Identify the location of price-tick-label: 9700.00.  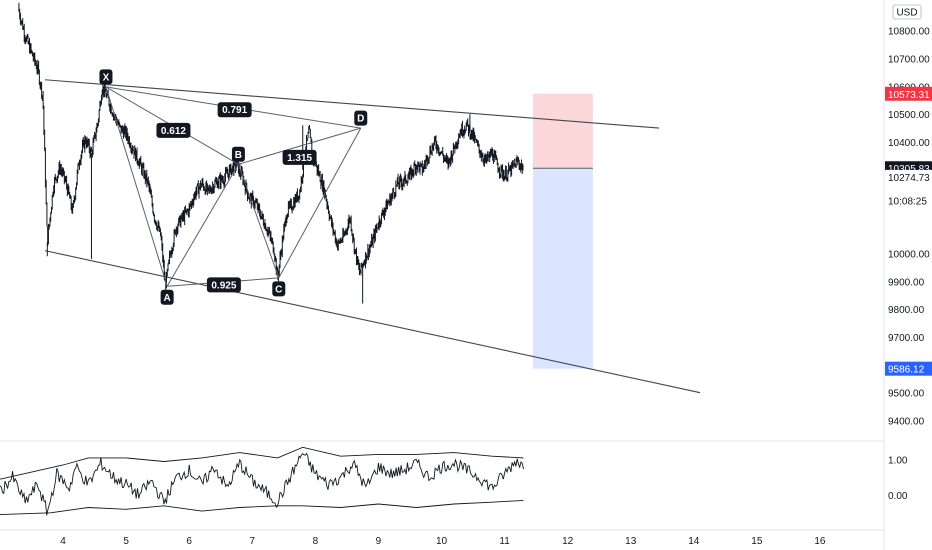
(906, 338).